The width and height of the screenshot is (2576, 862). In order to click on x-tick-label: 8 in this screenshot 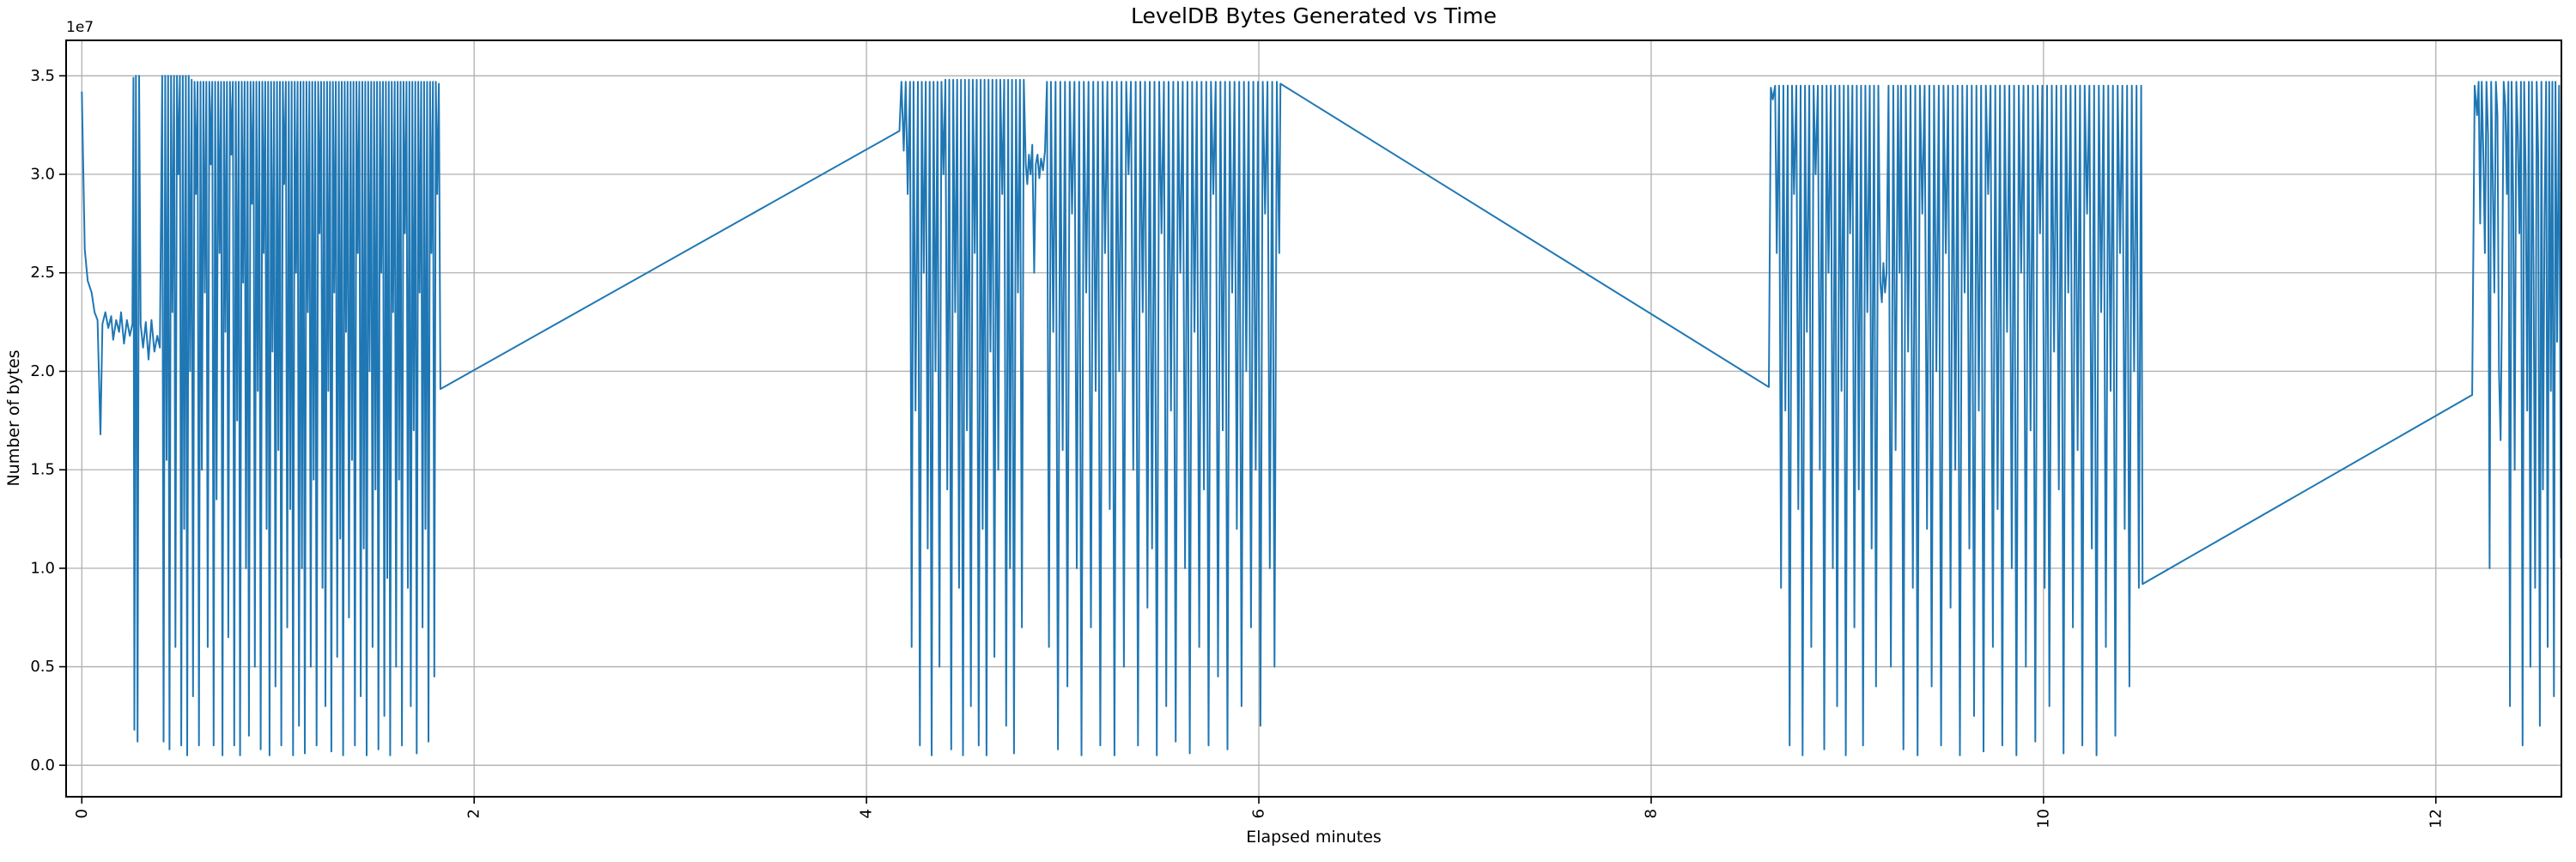, I will do `click(1651, 813)`.